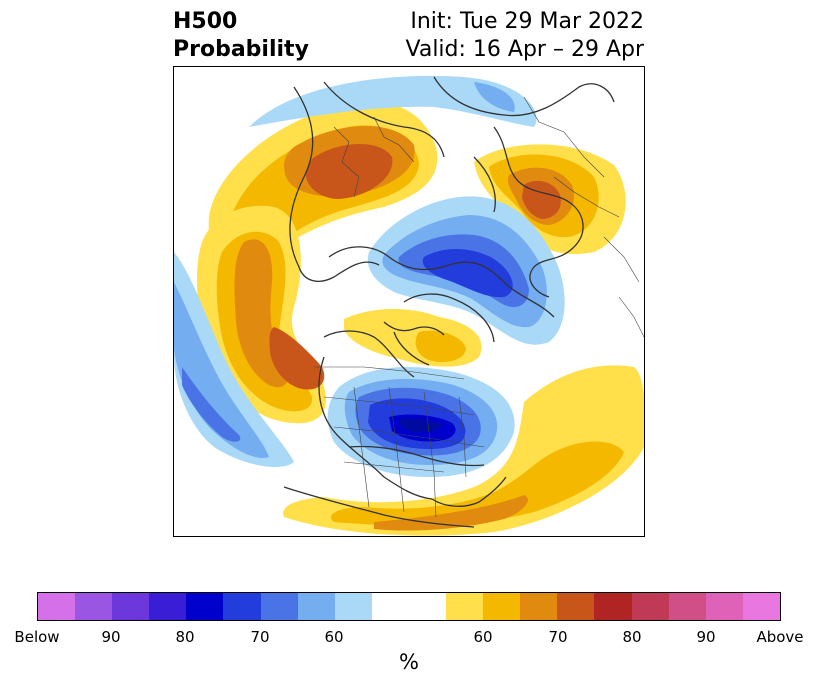 This screenshot has width=819, height=686. I want to click on valid-range: Valid: 16 Apr – 29 Apr, so click(525, 49).